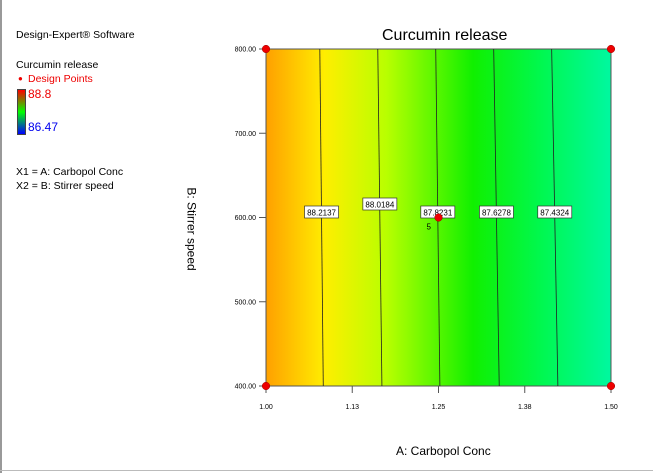  Describe the element at coordinates (429, 227) in the screenshot. I see `design-point-count: 5` at that location.